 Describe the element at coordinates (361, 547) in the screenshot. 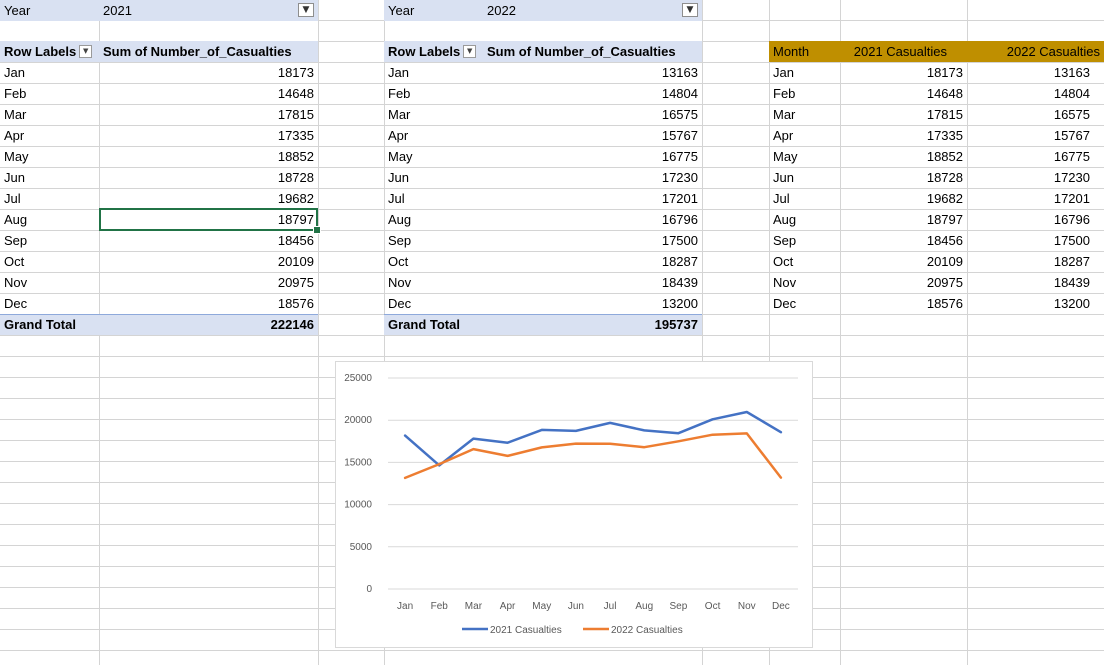

I see `y-tick-label: 5000` at that location.